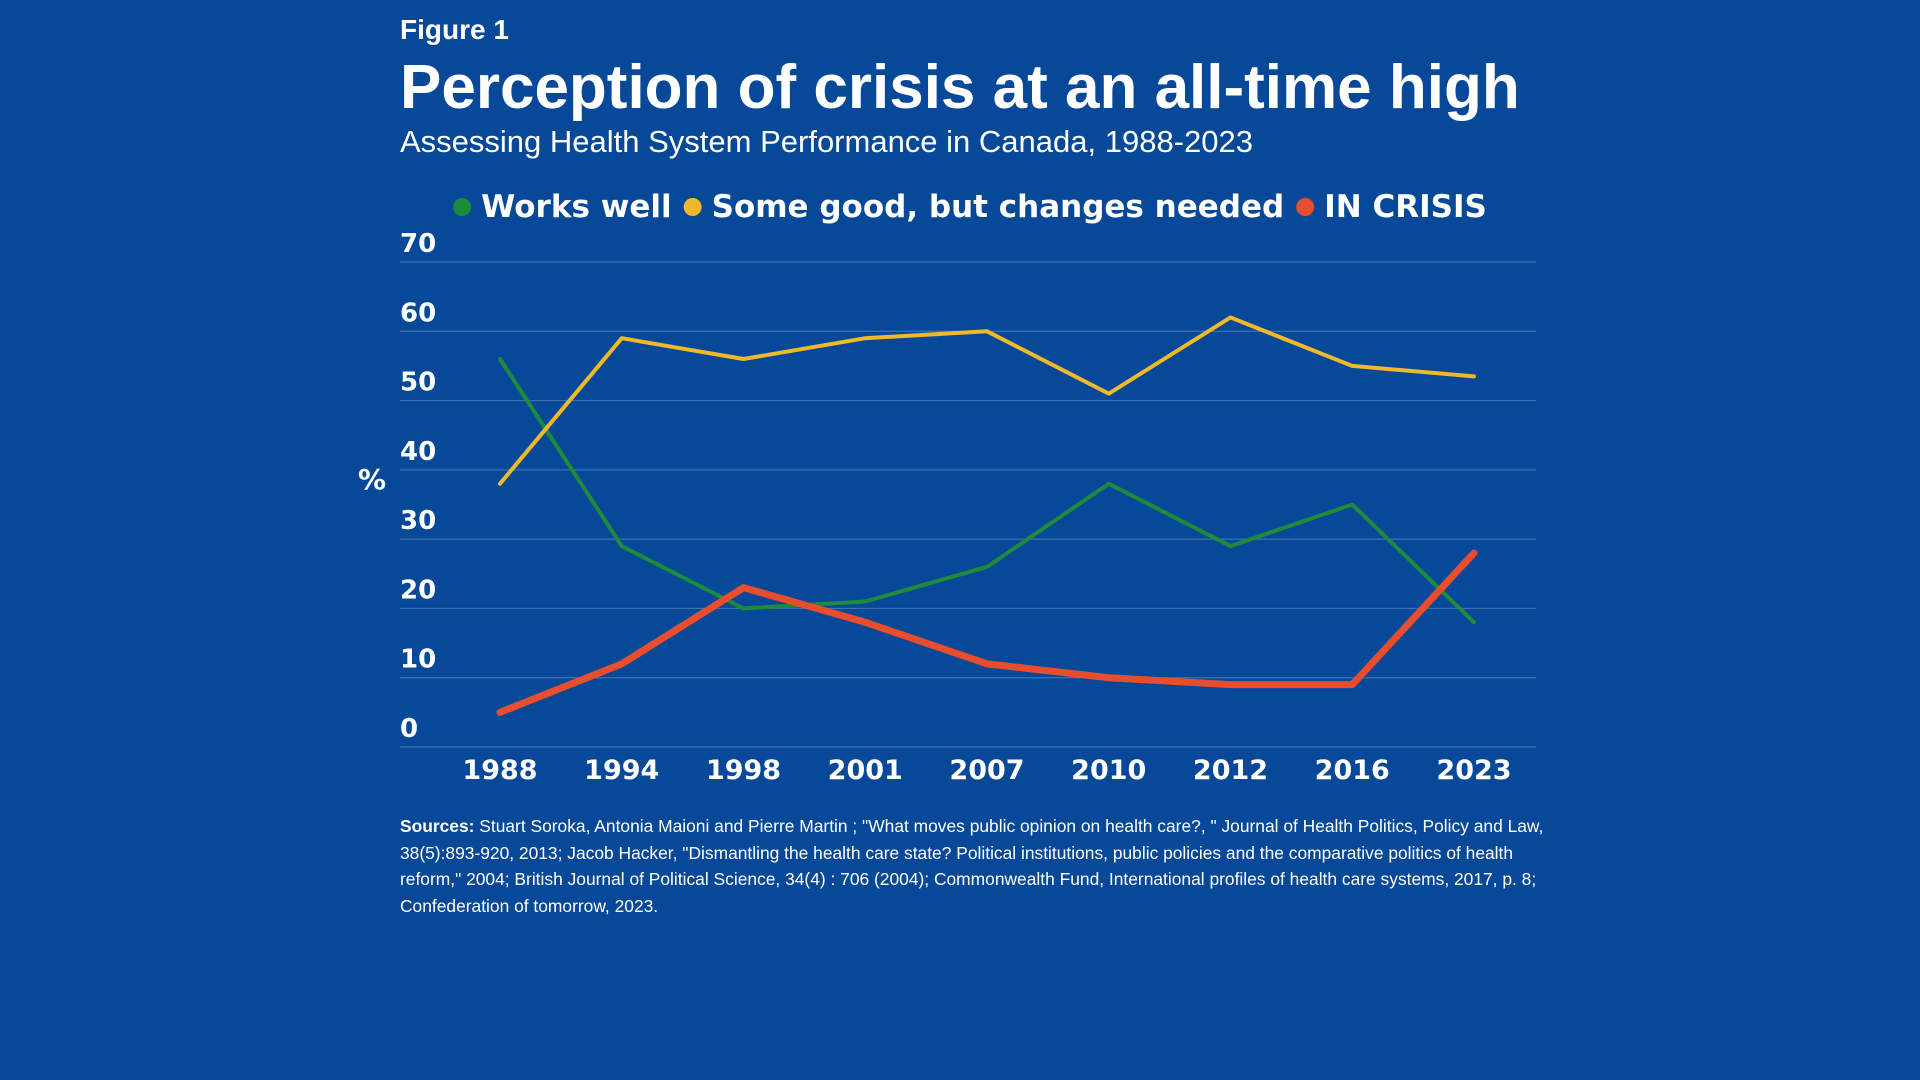  What do you see at coordinates (621, 770) in the screenshot?
I see `x-tick-label-1994: 1994` at bounding box center [621, 770].